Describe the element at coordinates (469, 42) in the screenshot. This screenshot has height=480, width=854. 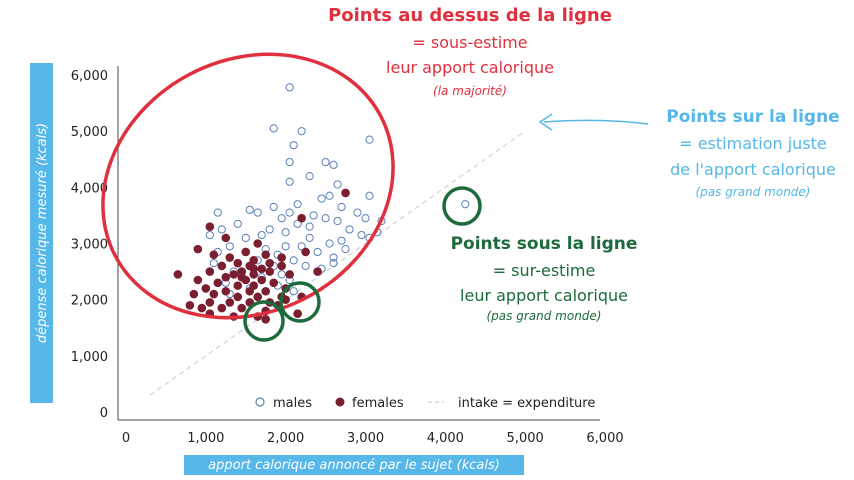
I see `annotation-above-line1: = sous-estime` at that location.